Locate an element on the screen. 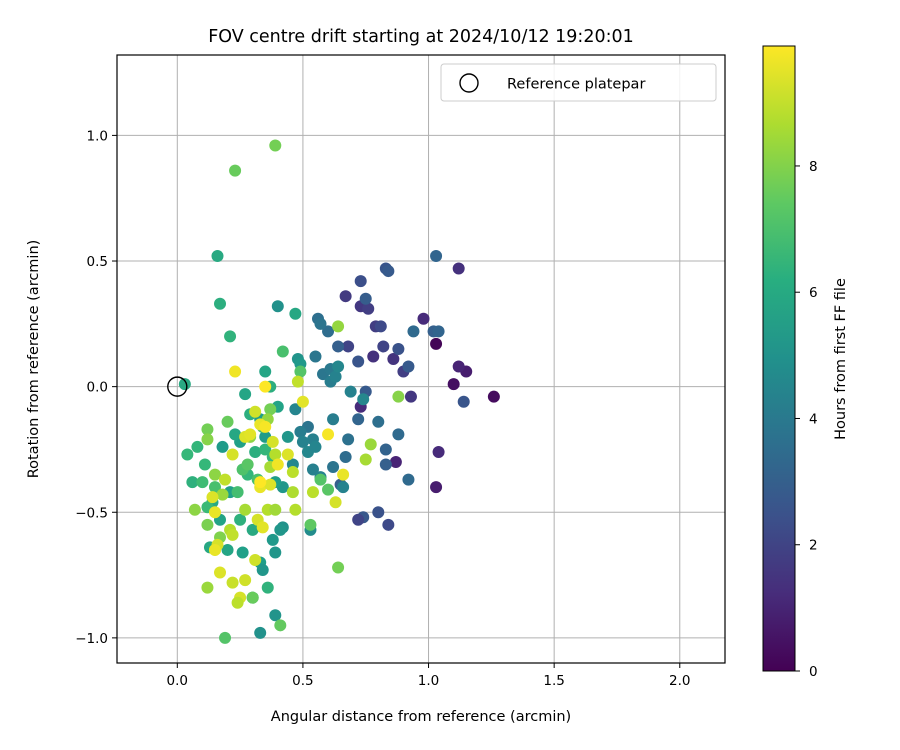 The image size is (900, 750). y-tick-label: −0.5 is located at coordinates (91, 513).